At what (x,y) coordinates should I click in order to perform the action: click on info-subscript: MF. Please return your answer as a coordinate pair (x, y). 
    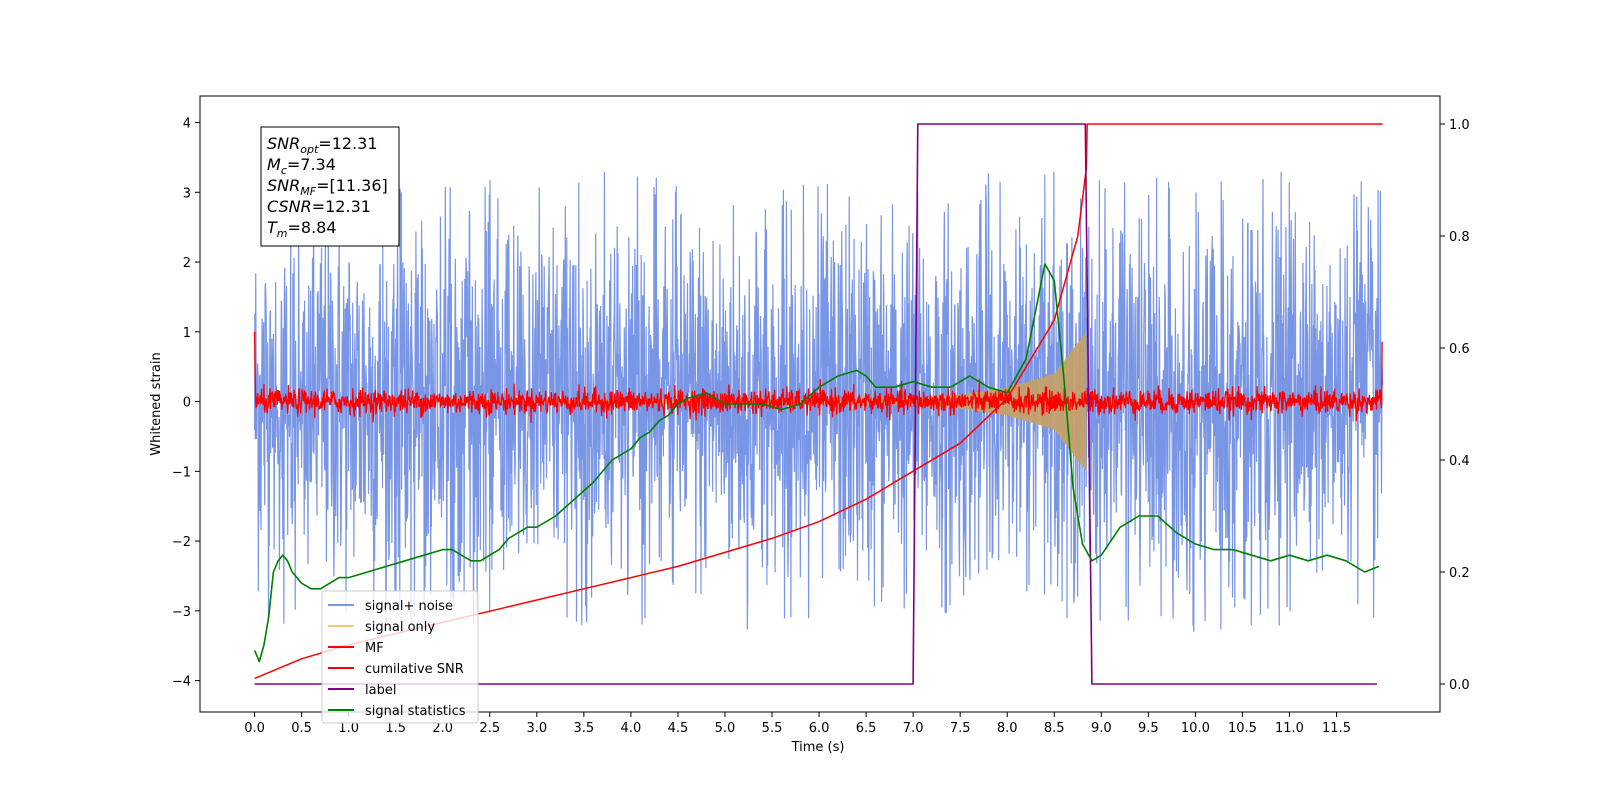
    Looking at the image, I should click on (308, 191).